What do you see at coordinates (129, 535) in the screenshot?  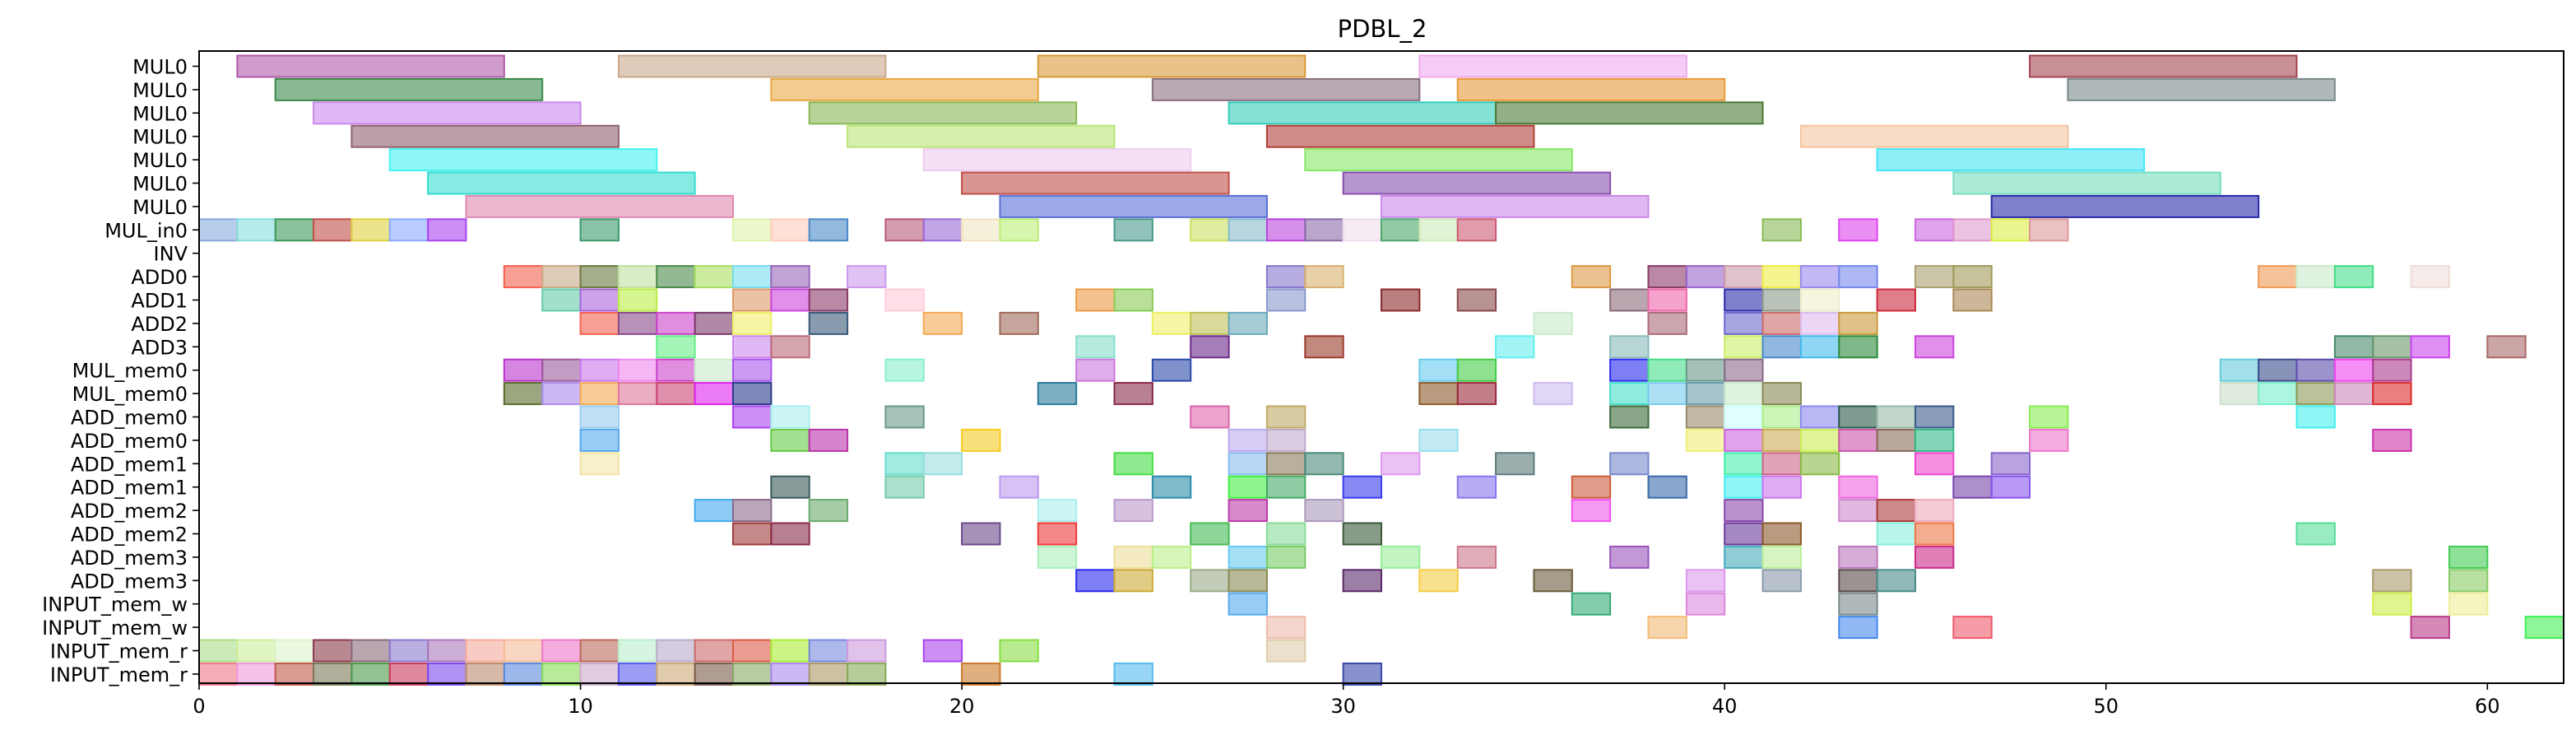 I see `y-tick-label: ADD_mem2` at bounding box center [129, 535].